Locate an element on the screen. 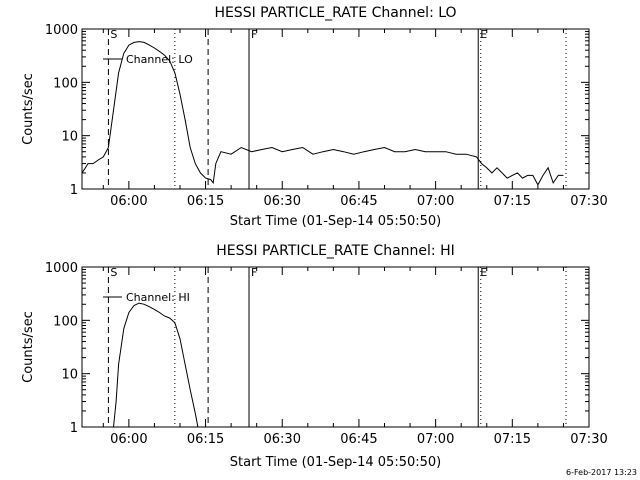 The height and width of the screenshot is (480, 640). chart-1-x-tick-label: 07:15 is located at coordinates (512, 201).